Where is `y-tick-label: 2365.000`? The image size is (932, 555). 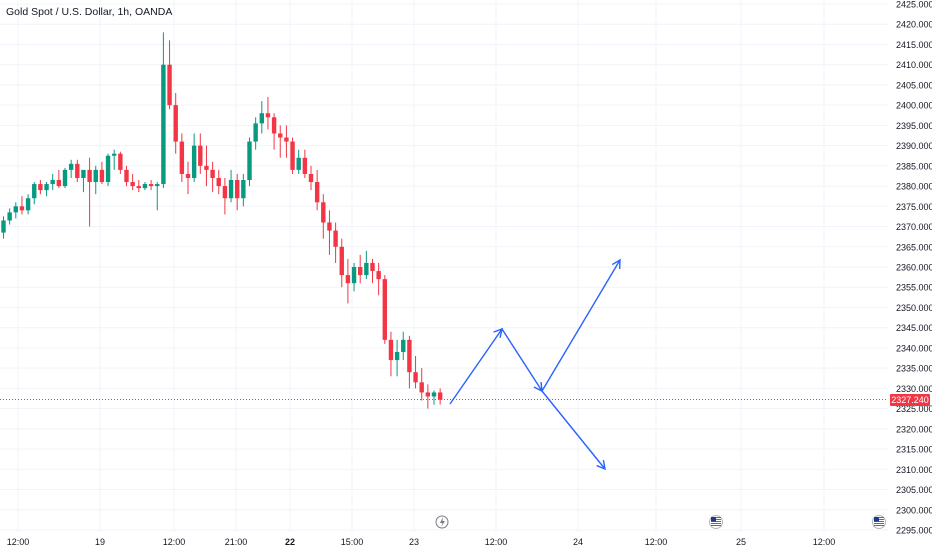
y-tick-label: 2365.000 is located at coordinates (914, 247).